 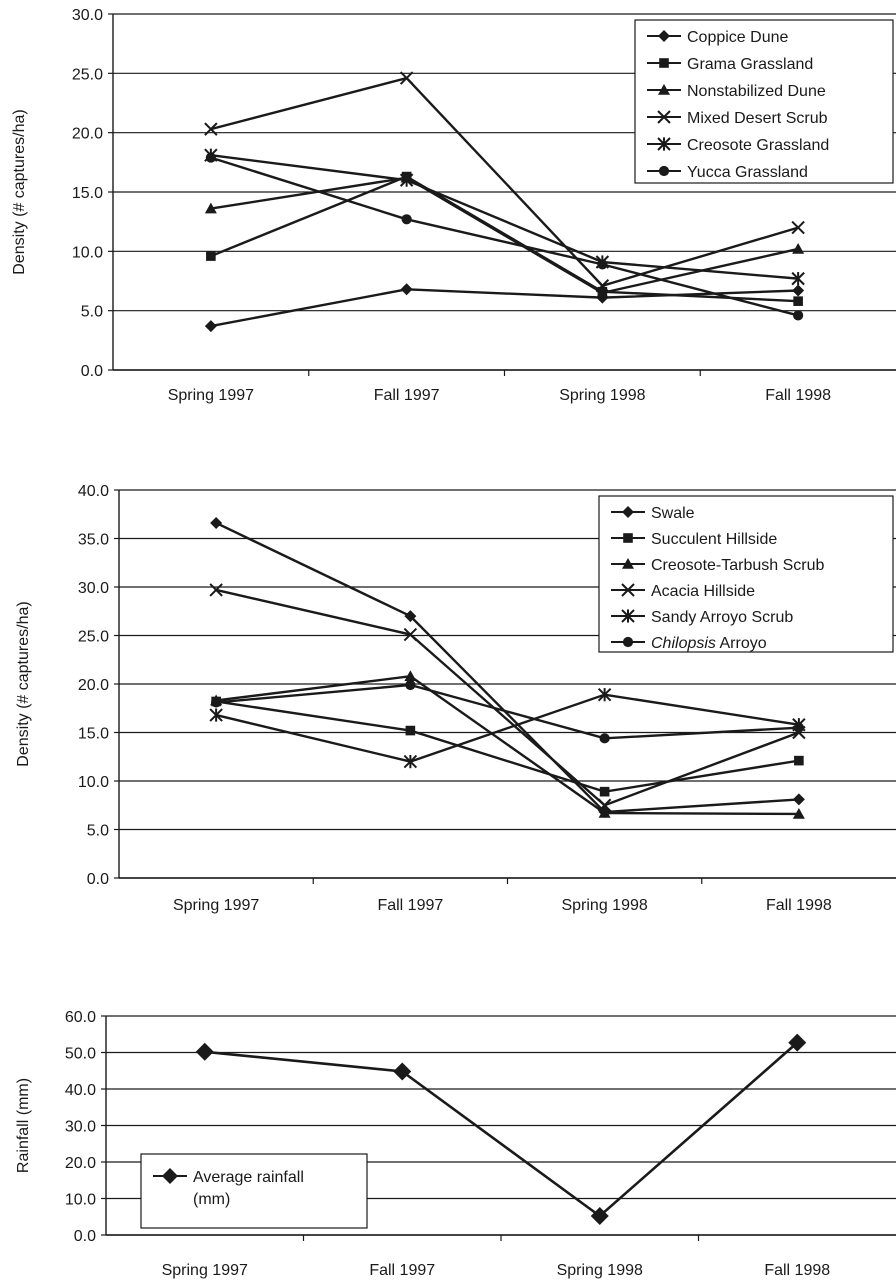 I want to click on y-axis-title: Density (# captures/ha), so click(x=19, y=191).